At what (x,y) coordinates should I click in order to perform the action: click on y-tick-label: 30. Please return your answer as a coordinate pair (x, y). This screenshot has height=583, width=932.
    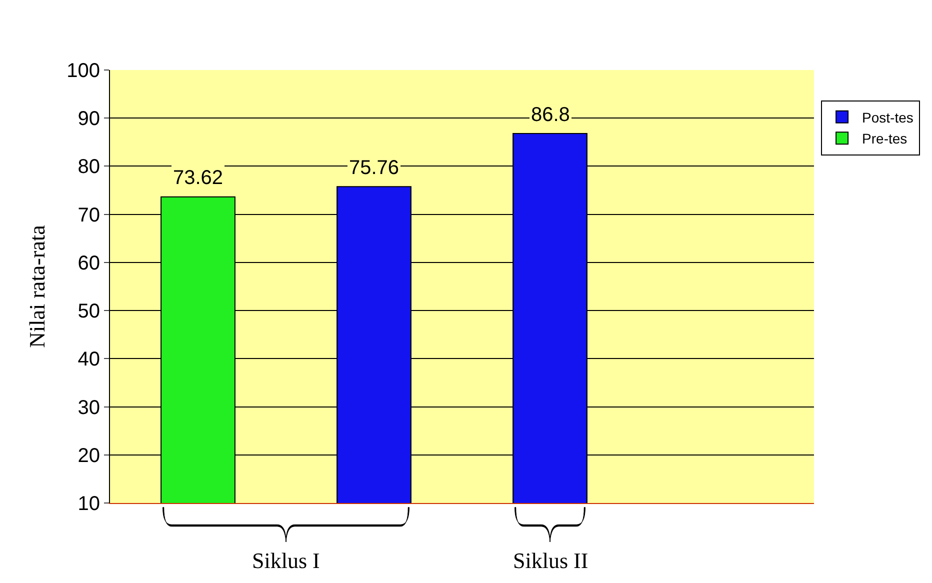
    Looking at the image, I should click on (89, 407).